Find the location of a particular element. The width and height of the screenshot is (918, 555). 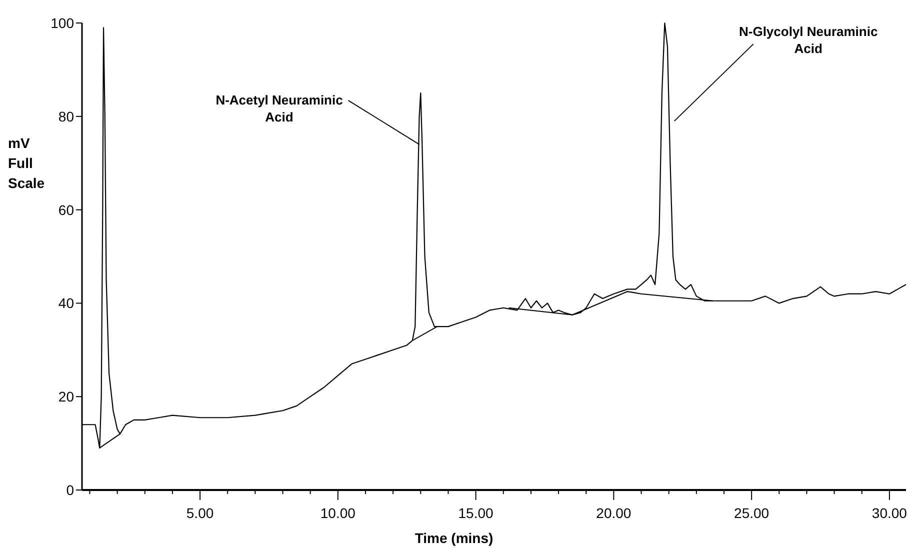

y-axis-title: mV Full Scale is located at coordinates (26, 163).